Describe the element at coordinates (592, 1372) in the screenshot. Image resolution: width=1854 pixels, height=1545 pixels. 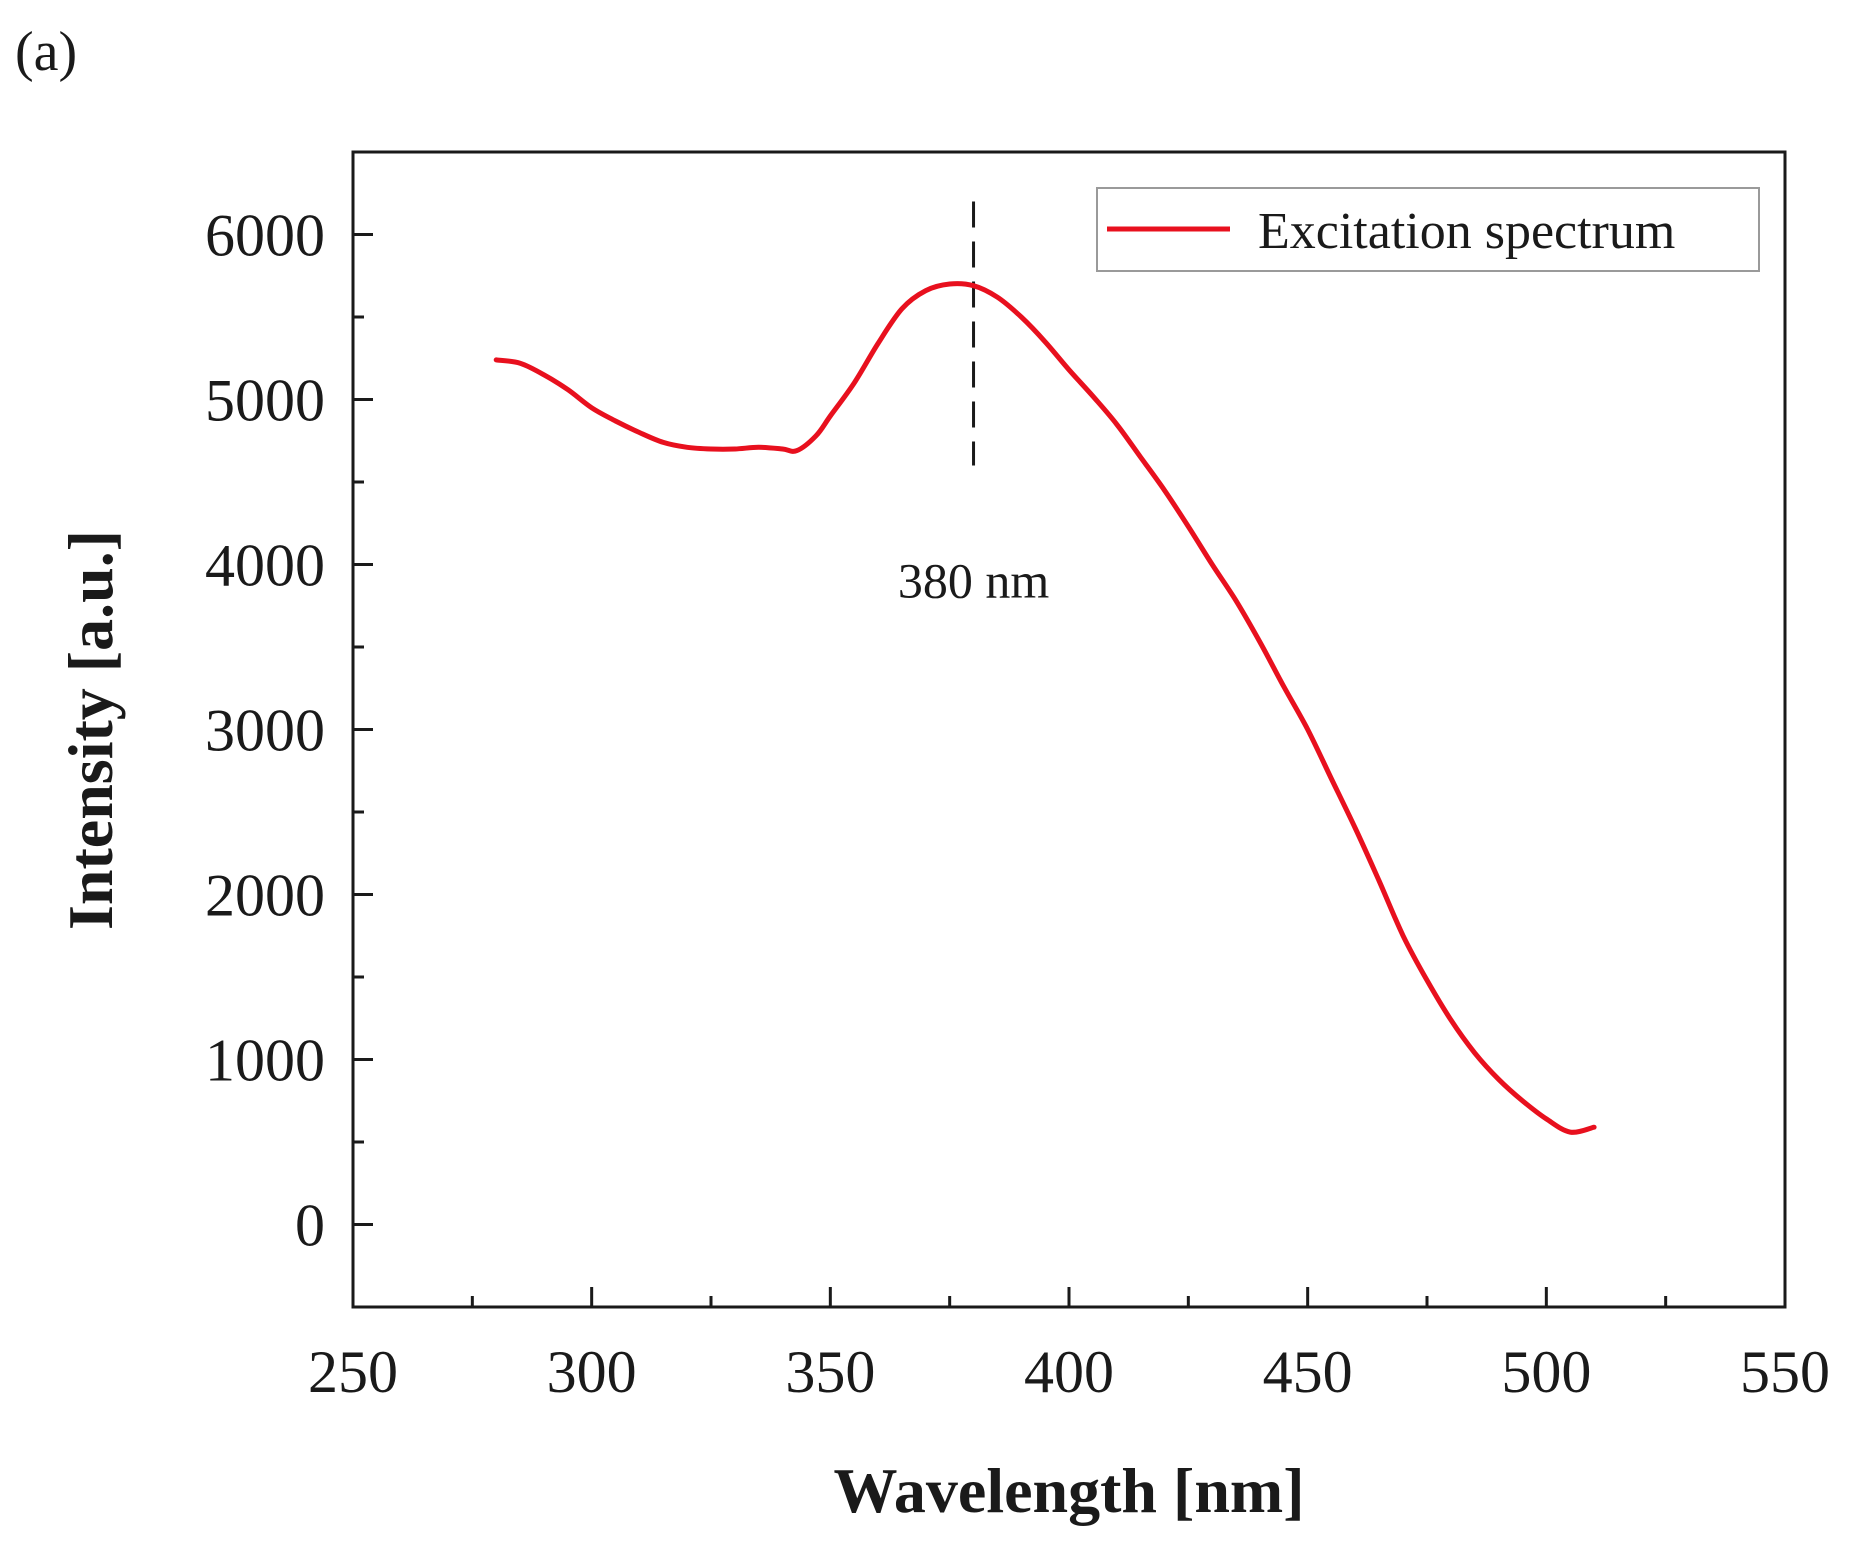
I see `x-tick-label-300: 300` at that location.